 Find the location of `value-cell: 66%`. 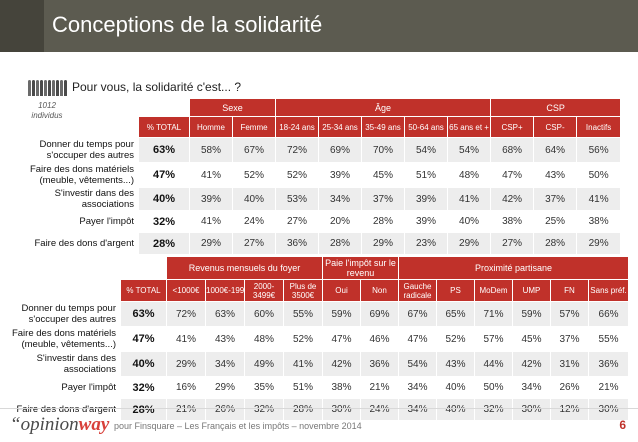

value-cell: 66% is located at coordinates (609, 314).